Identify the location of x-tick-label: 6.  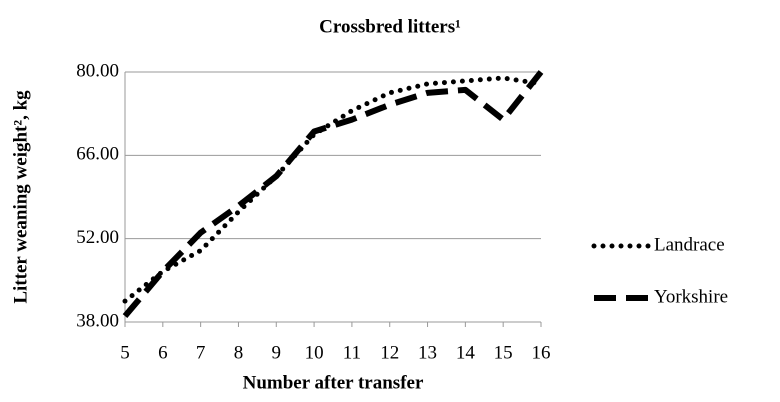
(163, 352).